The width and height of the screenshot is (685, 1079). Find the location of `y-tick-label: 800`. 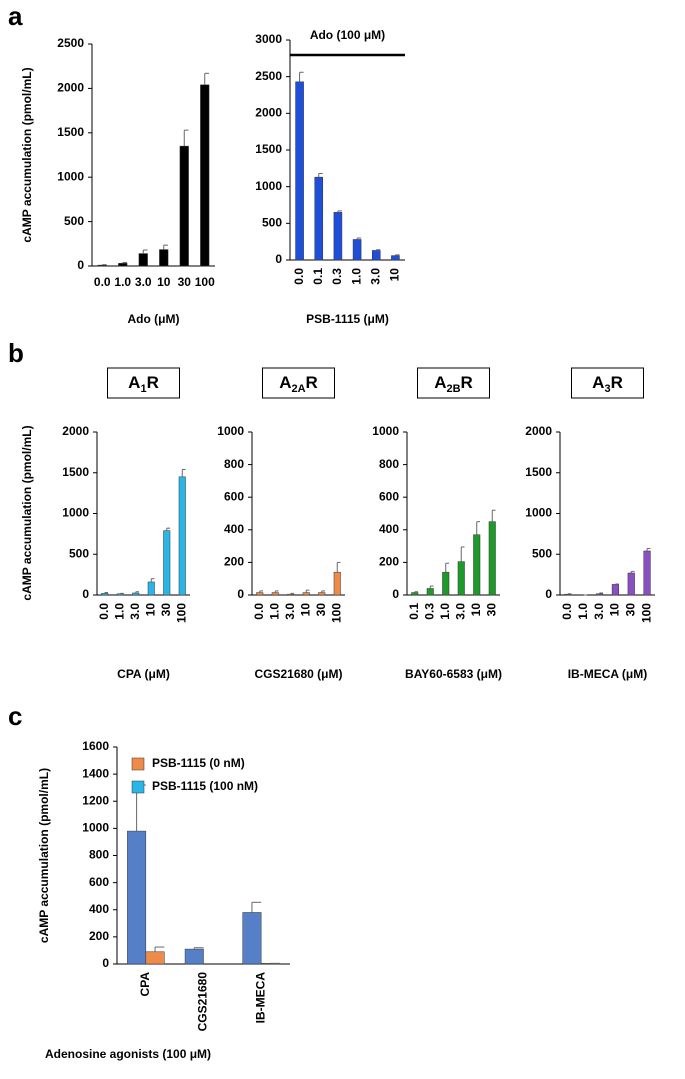

y-tick-label: 800 is located at coordinates (99, 855).